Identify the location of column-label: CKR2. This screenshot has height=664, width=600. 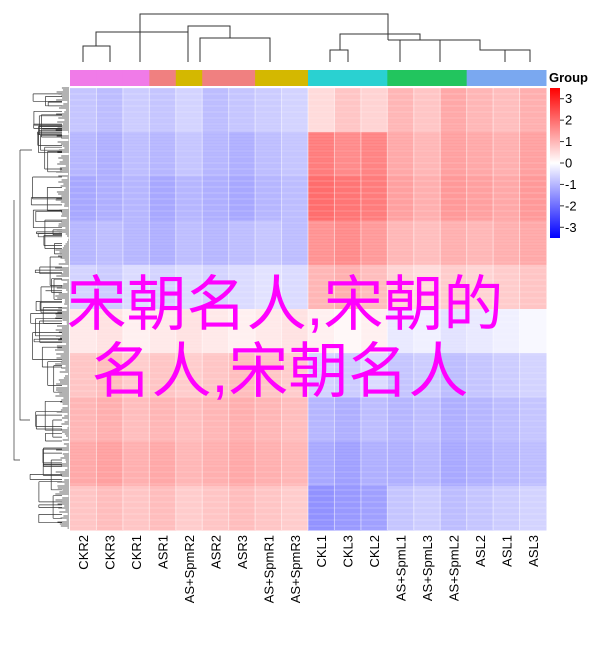
(83, 552).